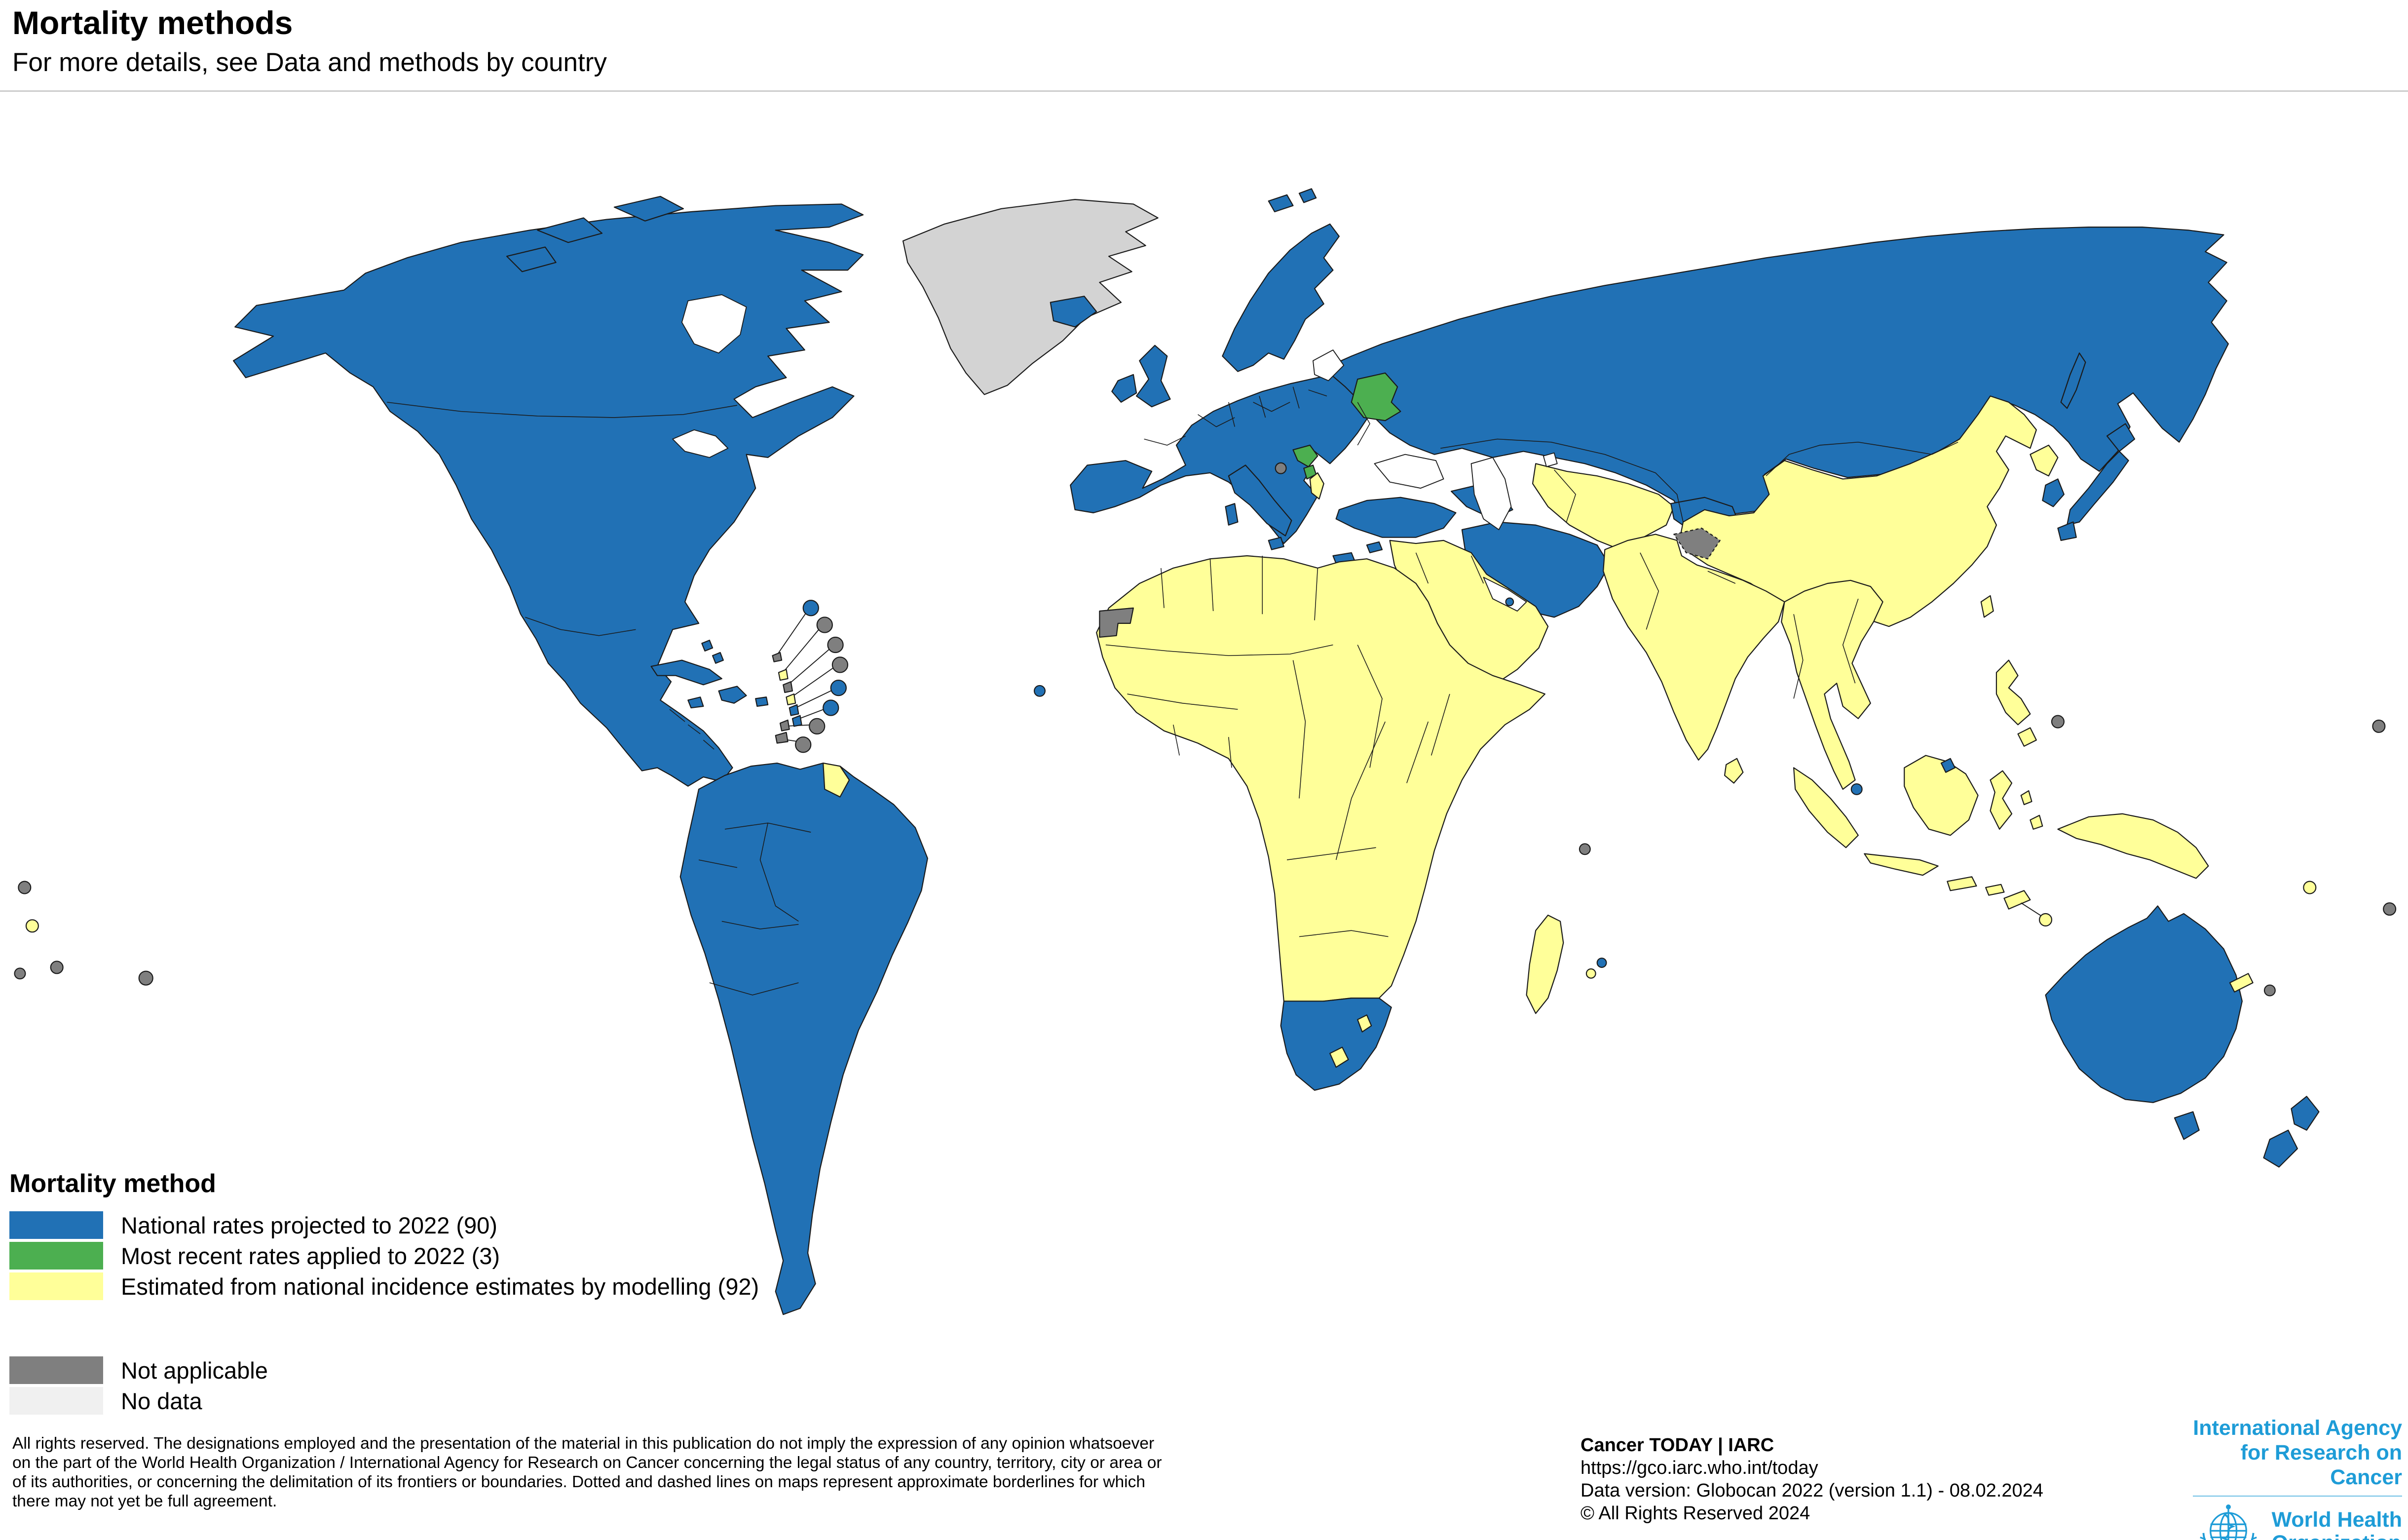 This screenshot has width=2408, height=1540. I want to click on country-shape-russia, so click(1776, 374).